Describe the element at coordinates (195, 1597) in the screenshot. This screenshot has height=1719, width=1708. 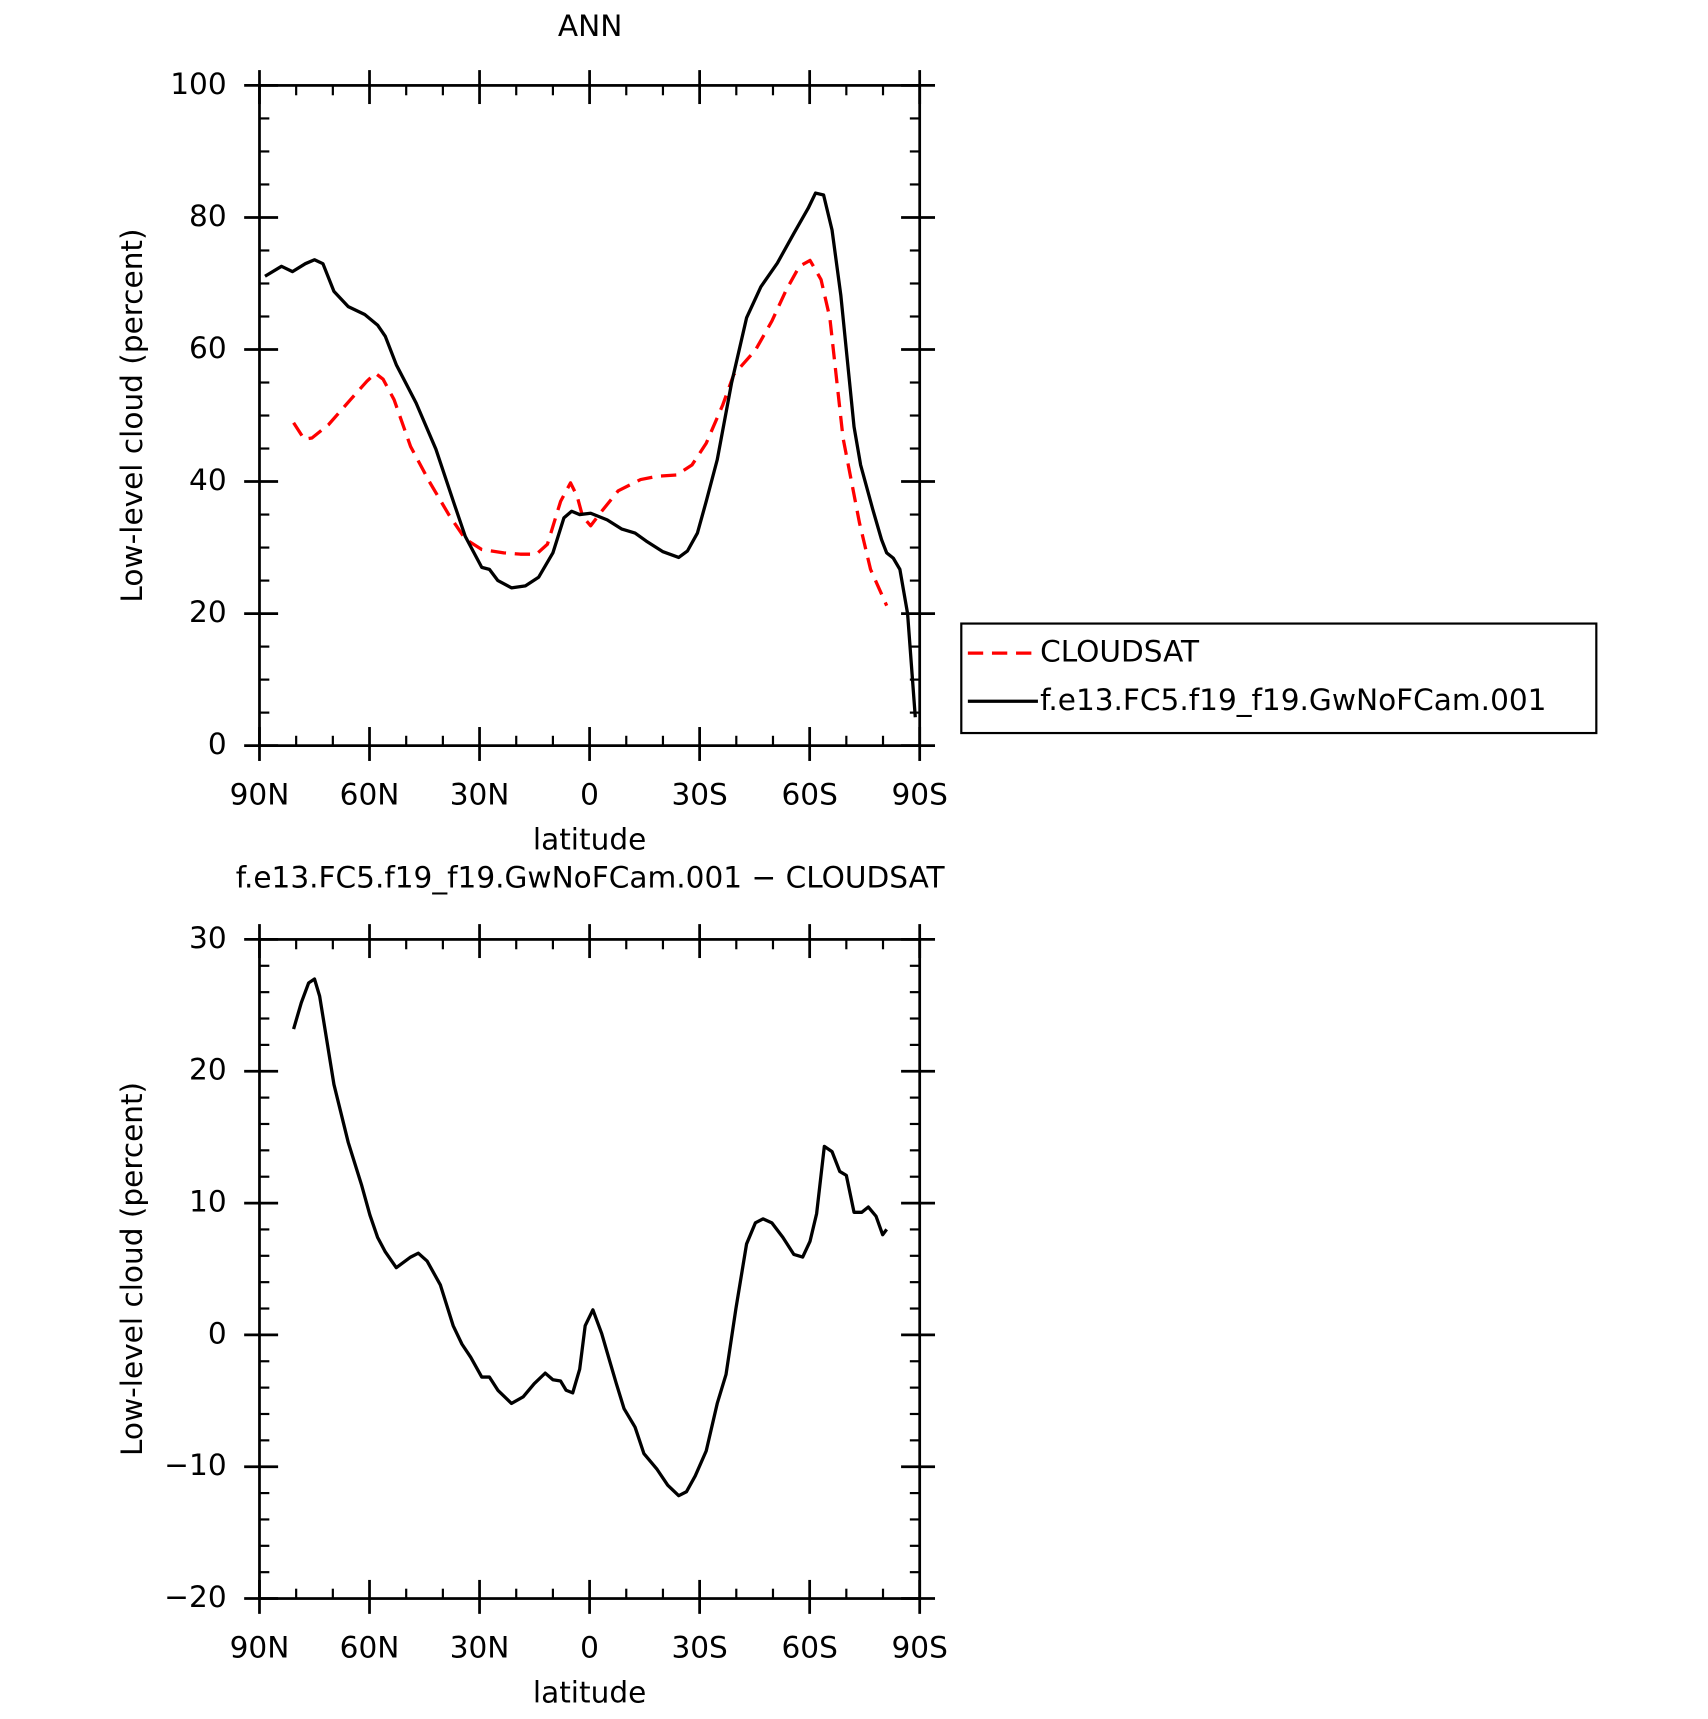
I see `y-tick-label: −20` at that location.